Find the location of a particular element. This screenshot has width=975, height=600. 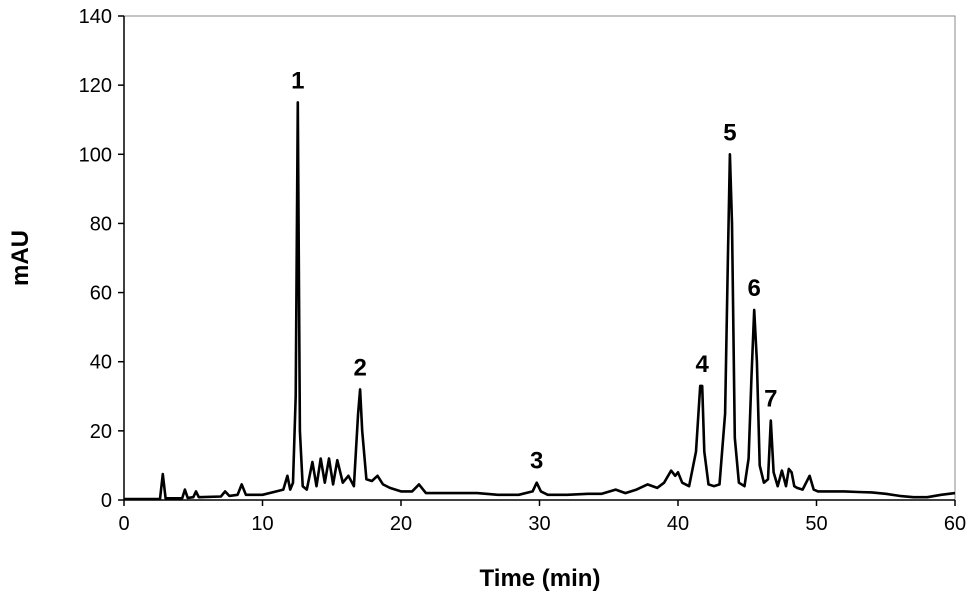

x-tick-label: 50 is located at coordinates (816, 524).